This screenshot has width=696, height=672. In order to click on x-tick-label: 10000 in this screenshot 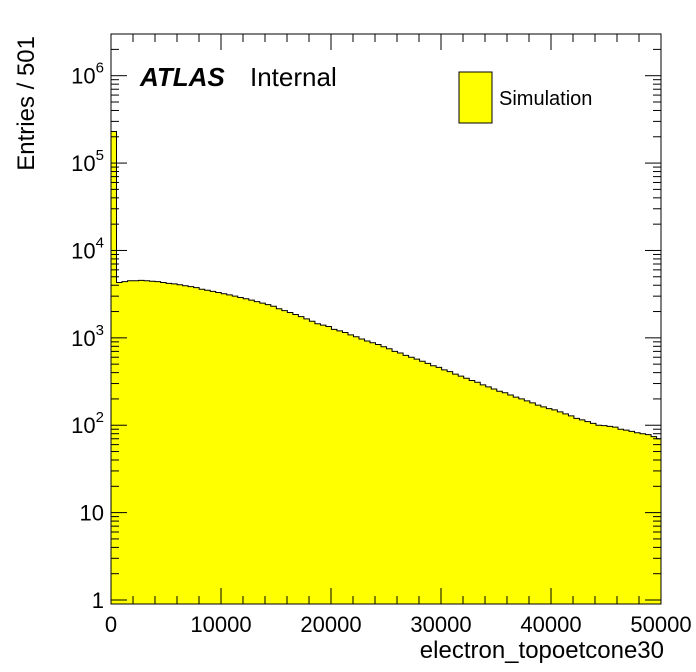, I will do `click(220, 624)`.